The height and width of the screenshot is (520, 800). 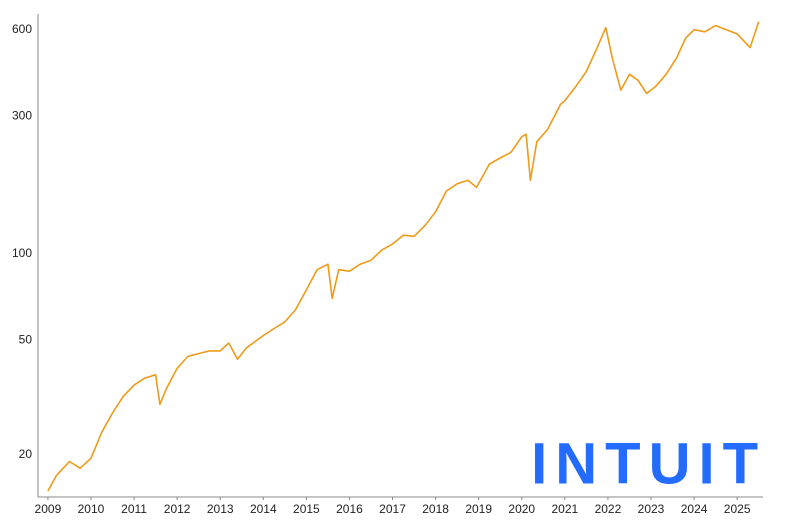 I want to click on y-tick-label: 300, so click(x=22, y=116).